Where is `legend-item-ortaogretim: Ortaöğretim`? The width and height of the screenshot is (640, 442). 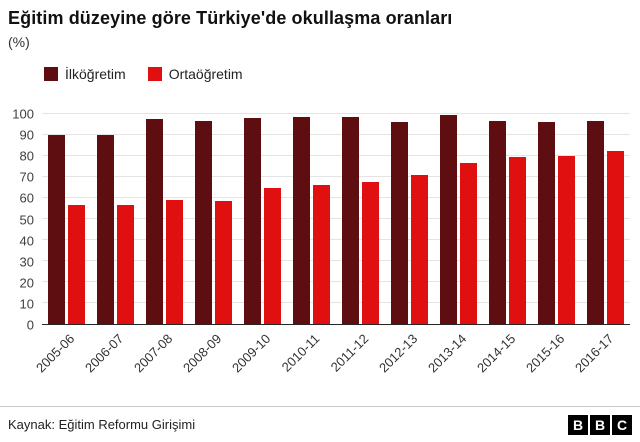
legend-item-ortaogretim: Ortaöğretim is located at coordinates (195, 74).